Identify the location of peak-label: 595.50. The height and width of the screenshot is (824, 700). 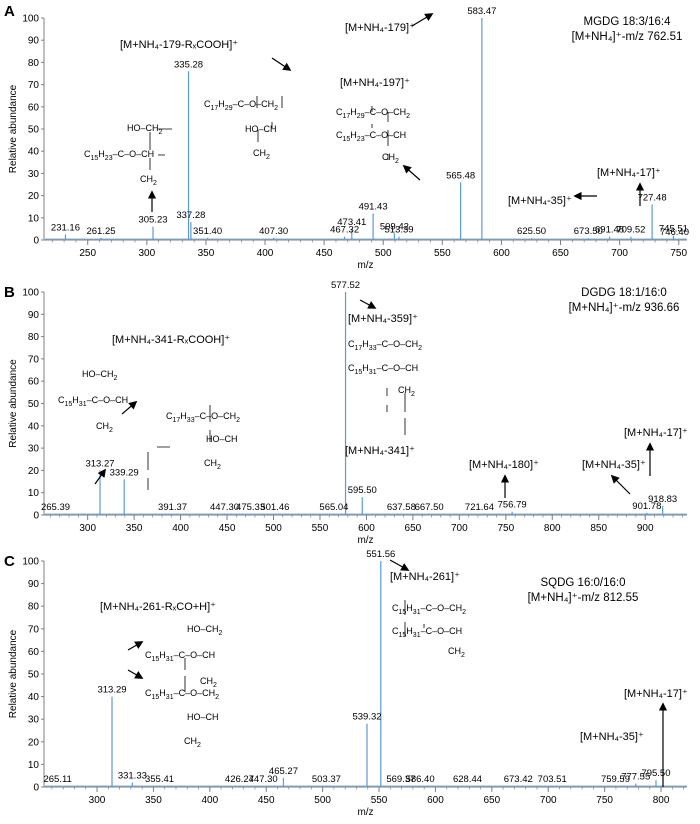
(362, 490).